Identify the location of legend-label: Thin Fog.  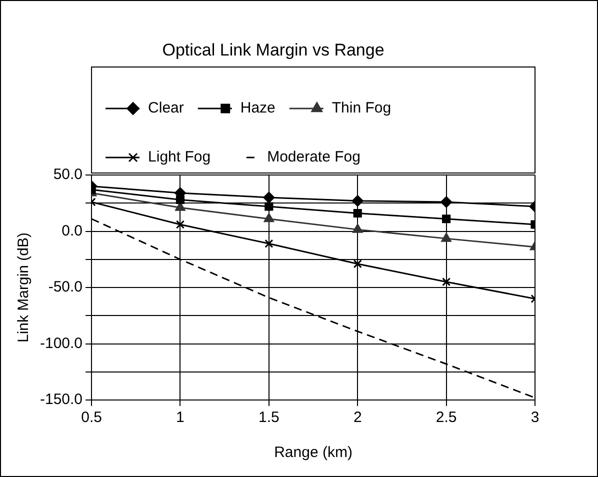
(362, 108).